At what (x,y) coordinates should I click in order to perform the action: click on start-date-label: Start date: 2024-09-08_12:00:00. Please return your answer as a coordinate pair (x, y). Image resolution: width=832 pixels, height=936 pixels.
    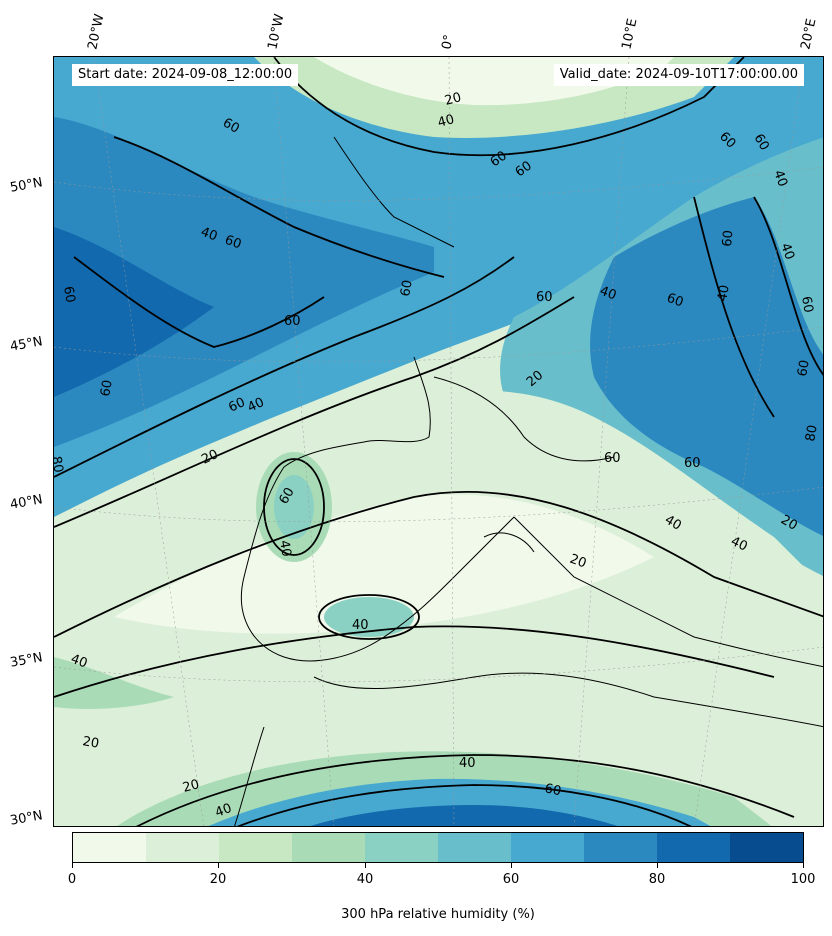
    Looking at the image, I should click on (185, 75).